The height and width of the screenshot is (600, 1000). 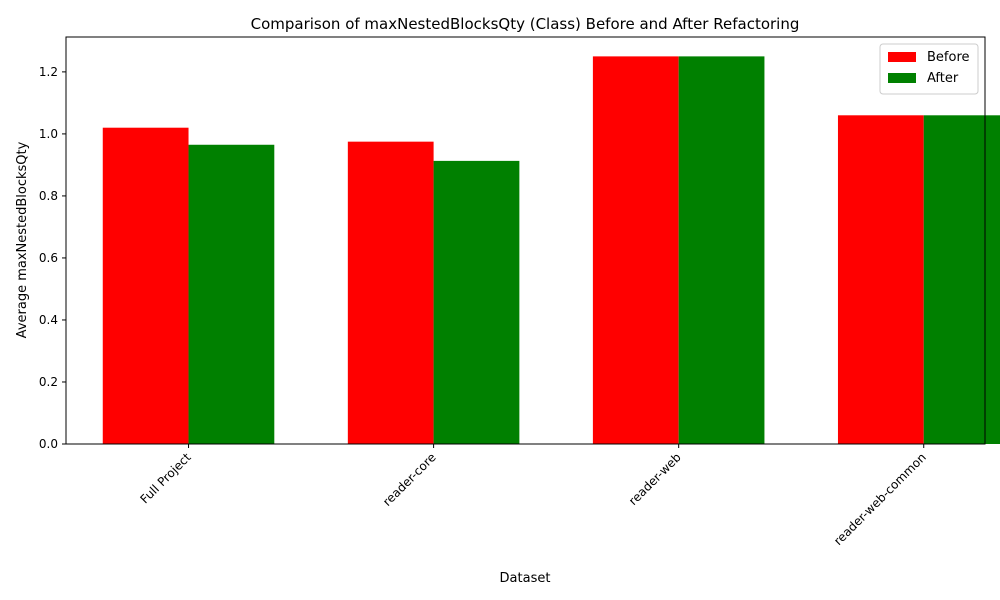 What do you see at coordinates (48, 382) in the screenshot?
I see `y-tick-label: 0.2` at bounding box center [48, 382].